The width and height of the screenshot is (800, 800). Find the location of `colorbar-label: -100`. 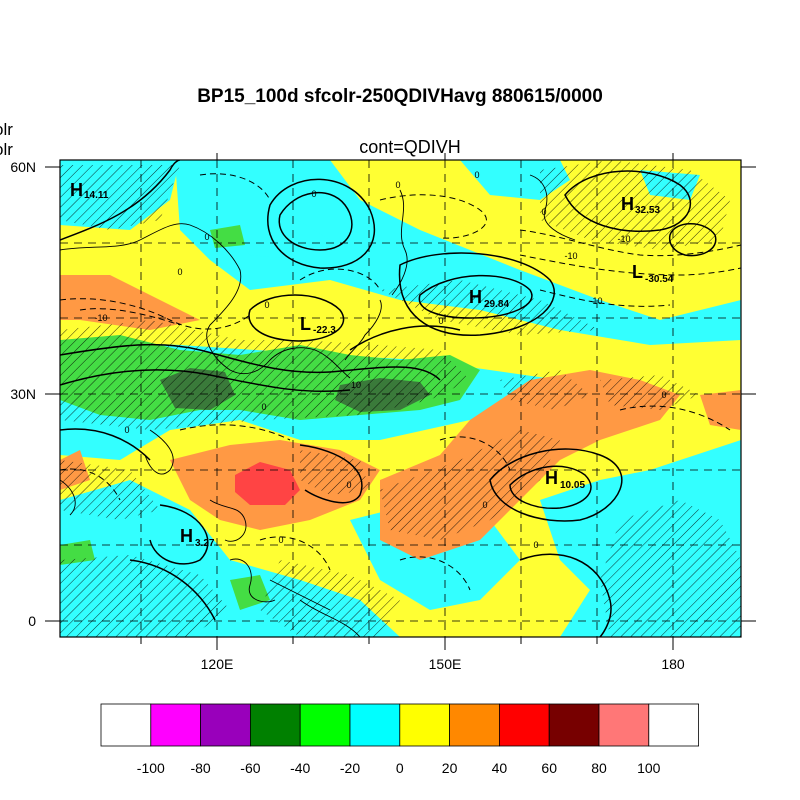

colorbar-label: -100 is located at coordinates (151, 768).